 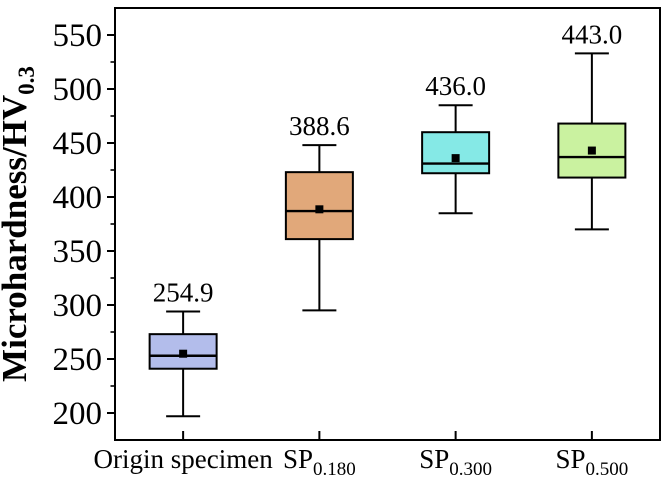 What do you see at coordinates (470, 469) in the screenshot?
I see `x-label-subscript: 0.300` at bounding box center [470, 469].